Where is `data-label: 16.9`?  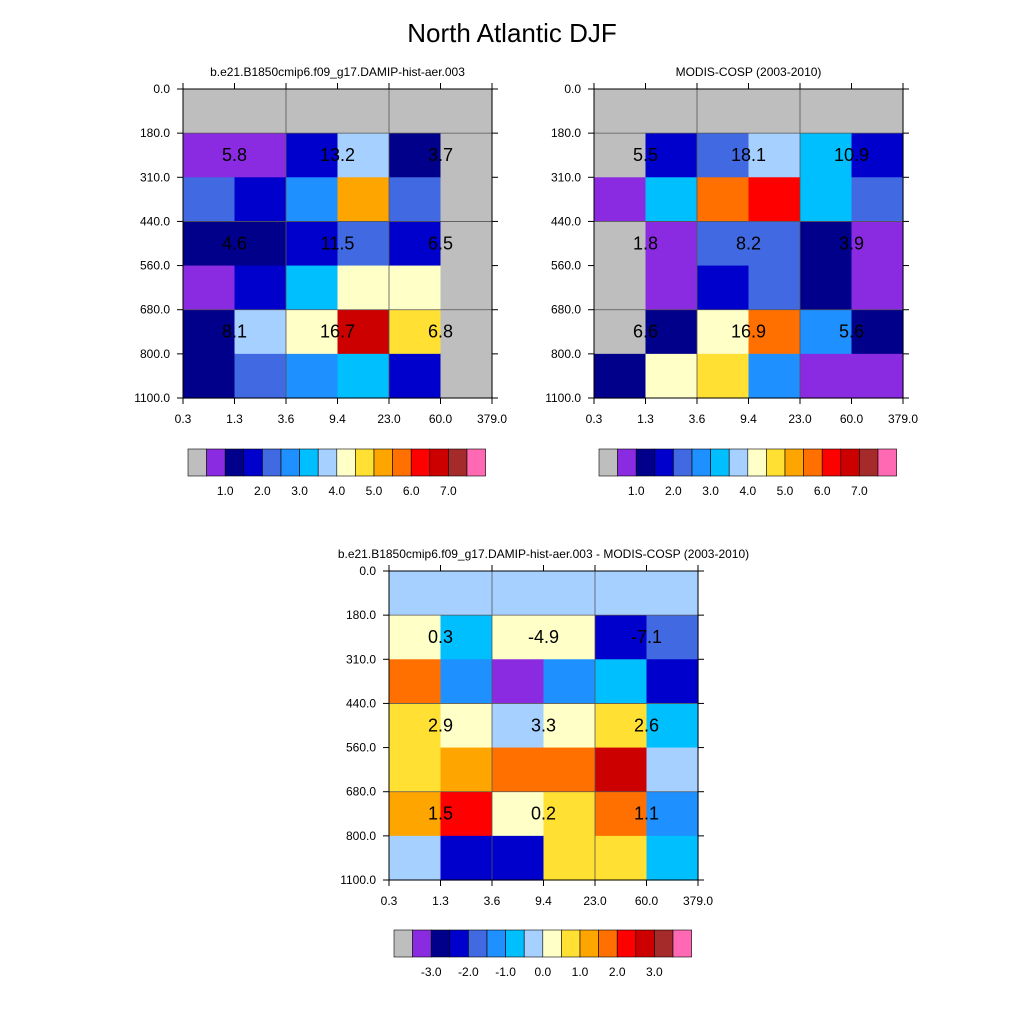 data-label: 16.9 is located at coordinates (748, 332).